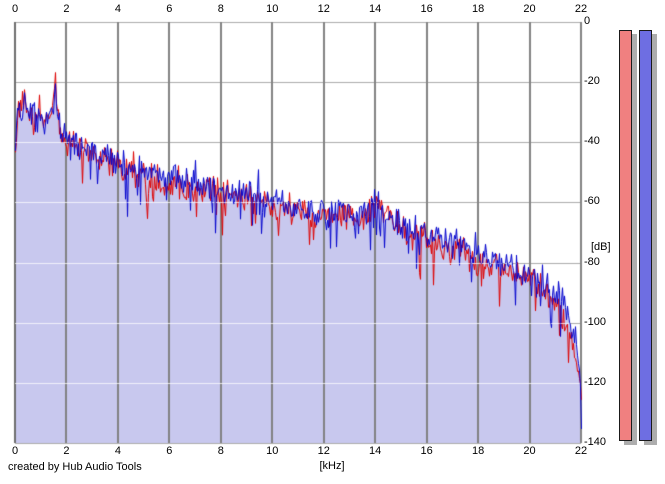 Image resolution: width=665 pixels, height=484 pixels. Describe the element at coordinates (529, 451) in the screenshot. I see `x-axis-bottom-tick-label: 20` at that location.